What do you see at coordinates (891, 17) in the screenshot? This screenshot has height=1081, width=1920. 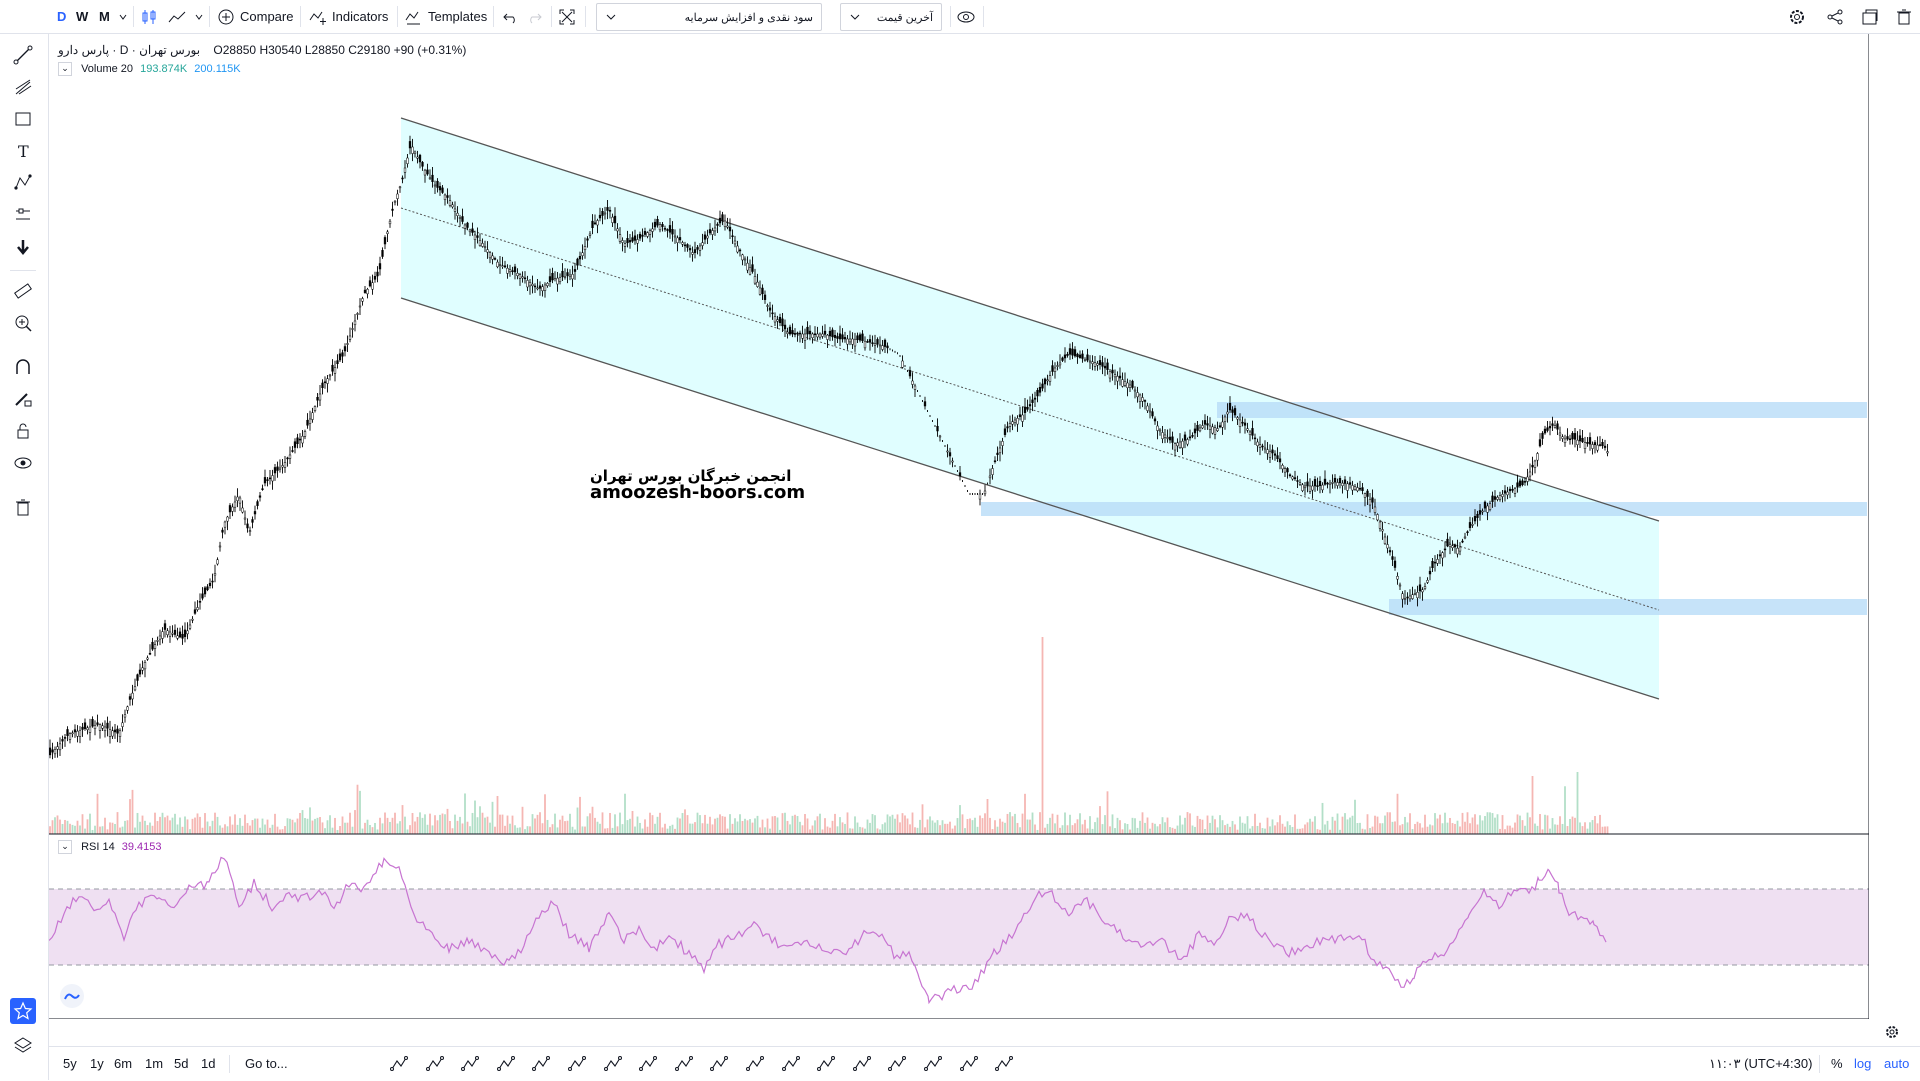 I see `price-source-dropdown: آخرین قیمت` at bounding box center [891, 17].